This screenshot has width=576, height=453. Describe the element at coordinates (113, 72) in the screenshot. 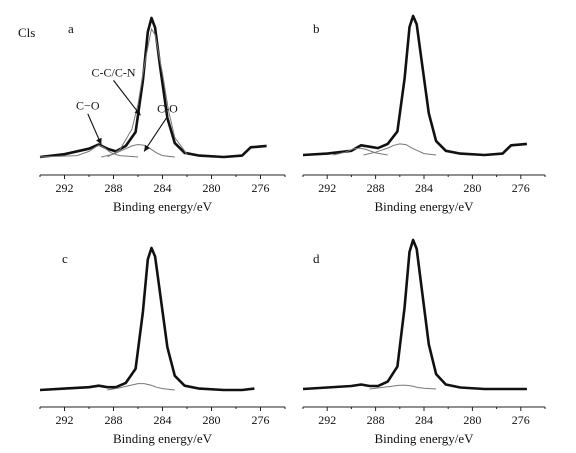

I see `annotation-label: C-C/C-N` at that location.